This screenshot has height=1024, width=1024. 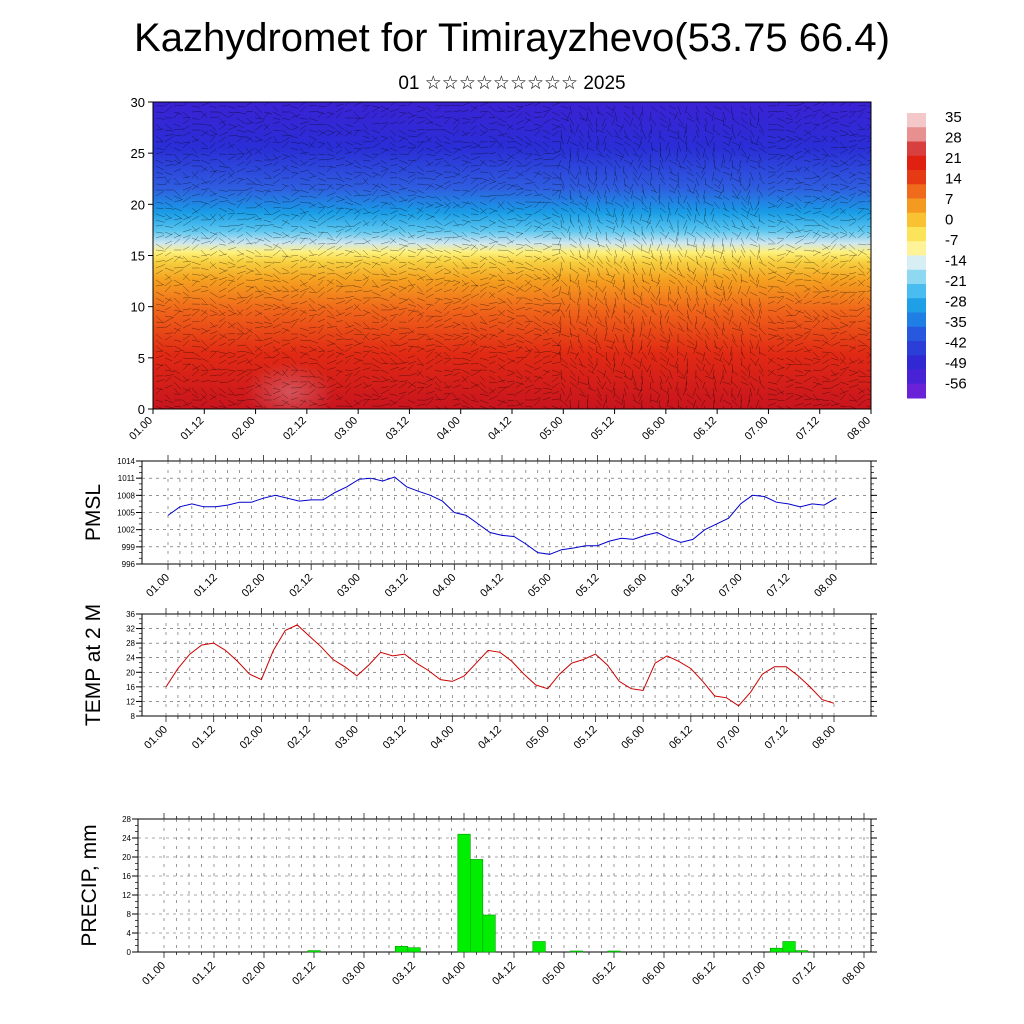 What do you see at coordinates (127, 478) in the screenshot?
I see `y-tick-label: 1011` at bounding box center [127, 478].